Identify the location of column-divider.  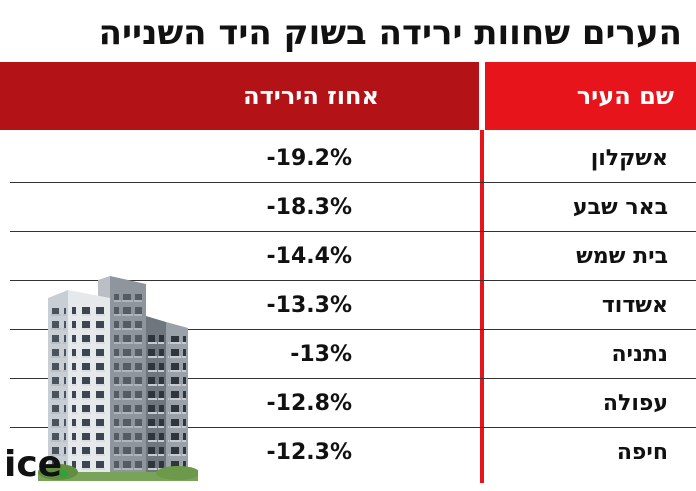
(482, 306).